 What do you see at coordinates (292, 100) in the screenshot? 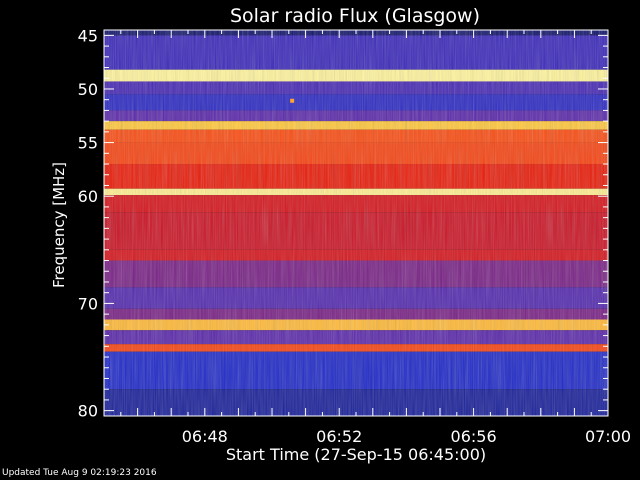
I see `hot-pixel` at bounding box center [292, 100].